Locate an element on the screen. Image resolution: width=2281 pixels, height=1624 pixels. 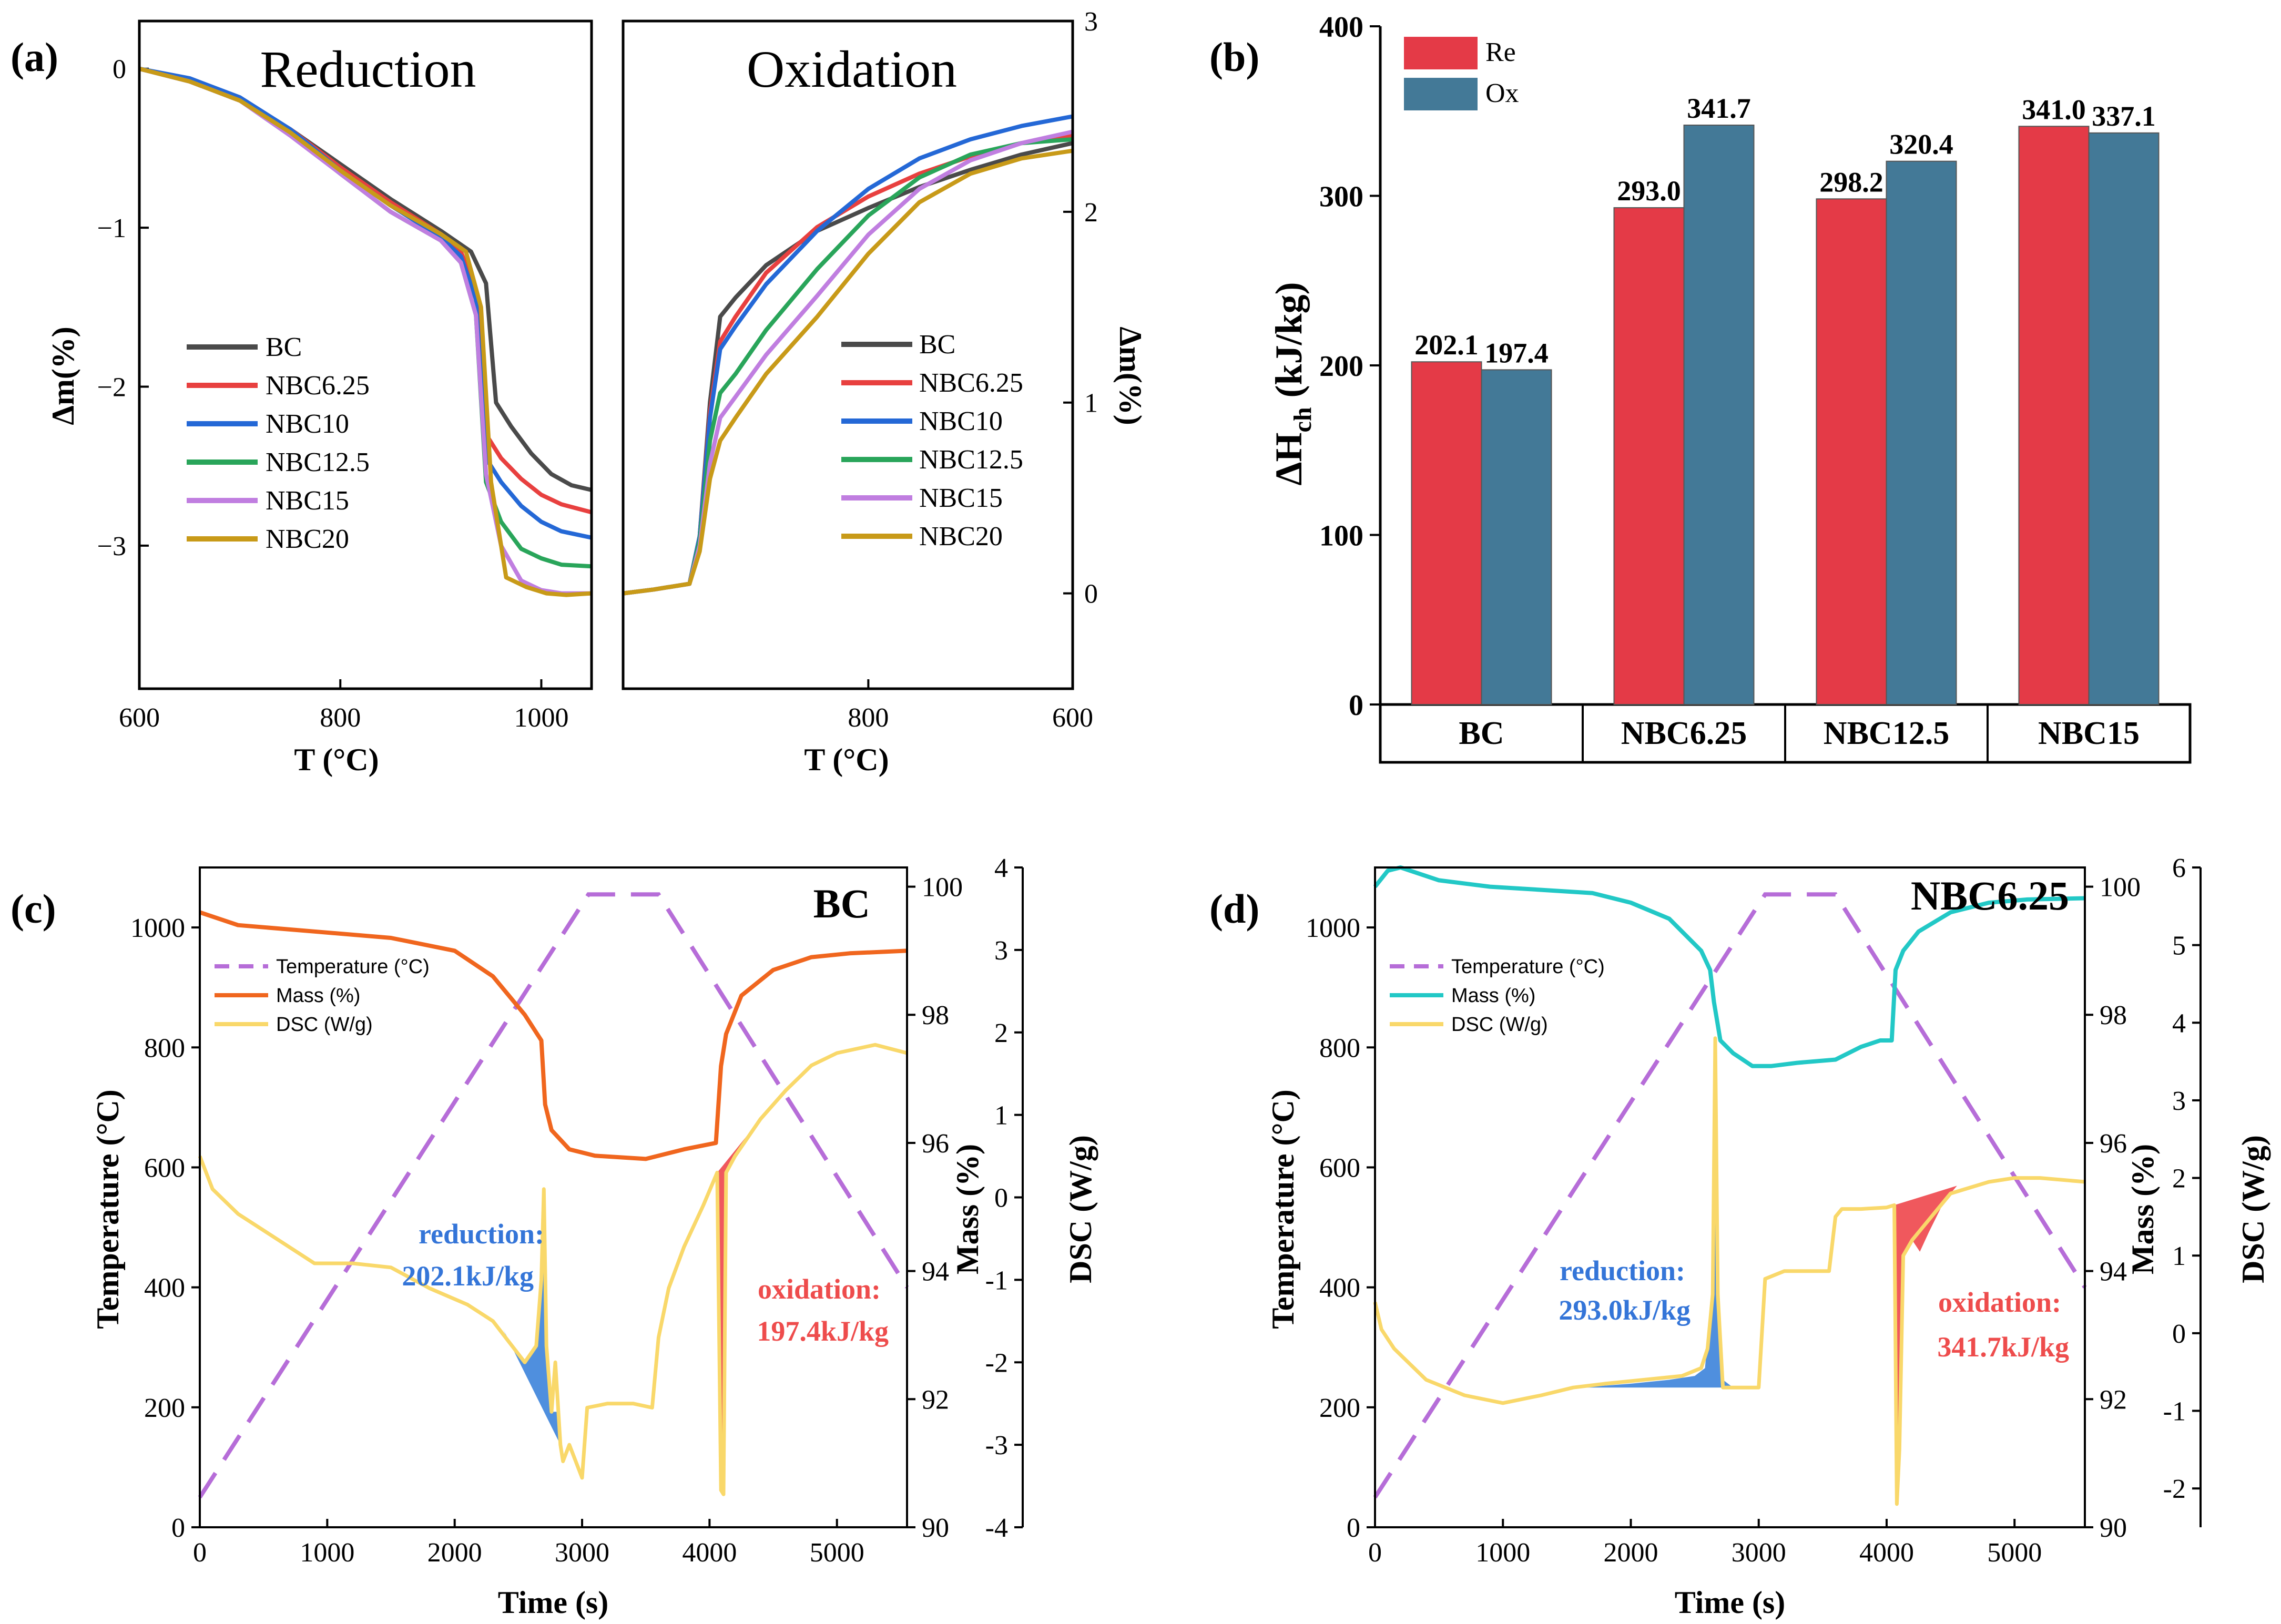
bar-category-label: BC is located at coordinates (1481, 733).